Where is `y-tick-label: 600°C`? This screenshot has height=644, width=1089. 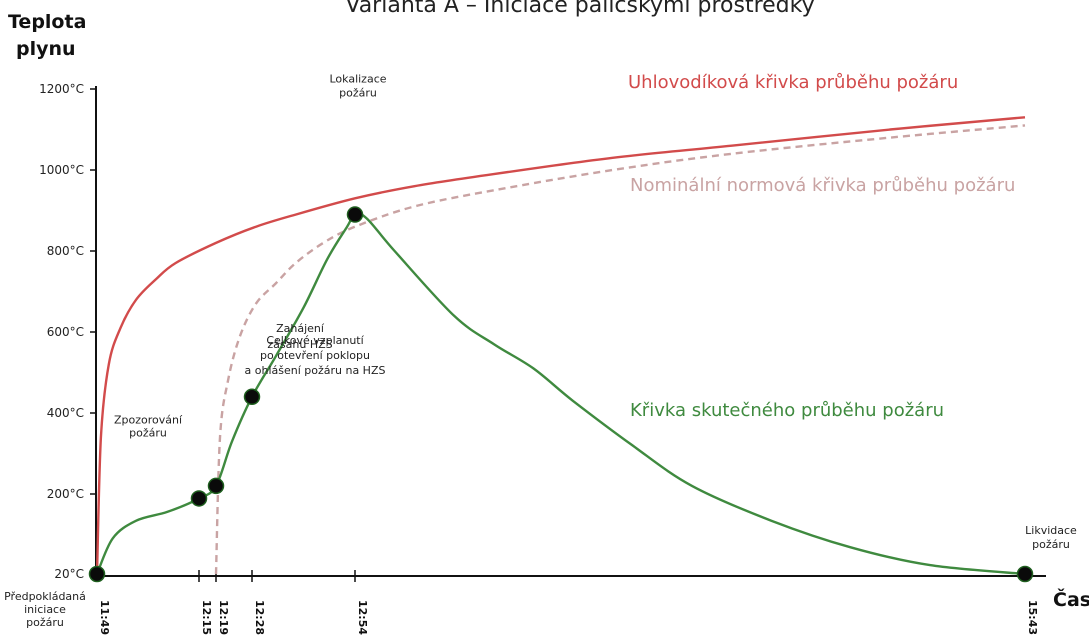 y-tick-label: 600°C is located at coordinates (65, 332).